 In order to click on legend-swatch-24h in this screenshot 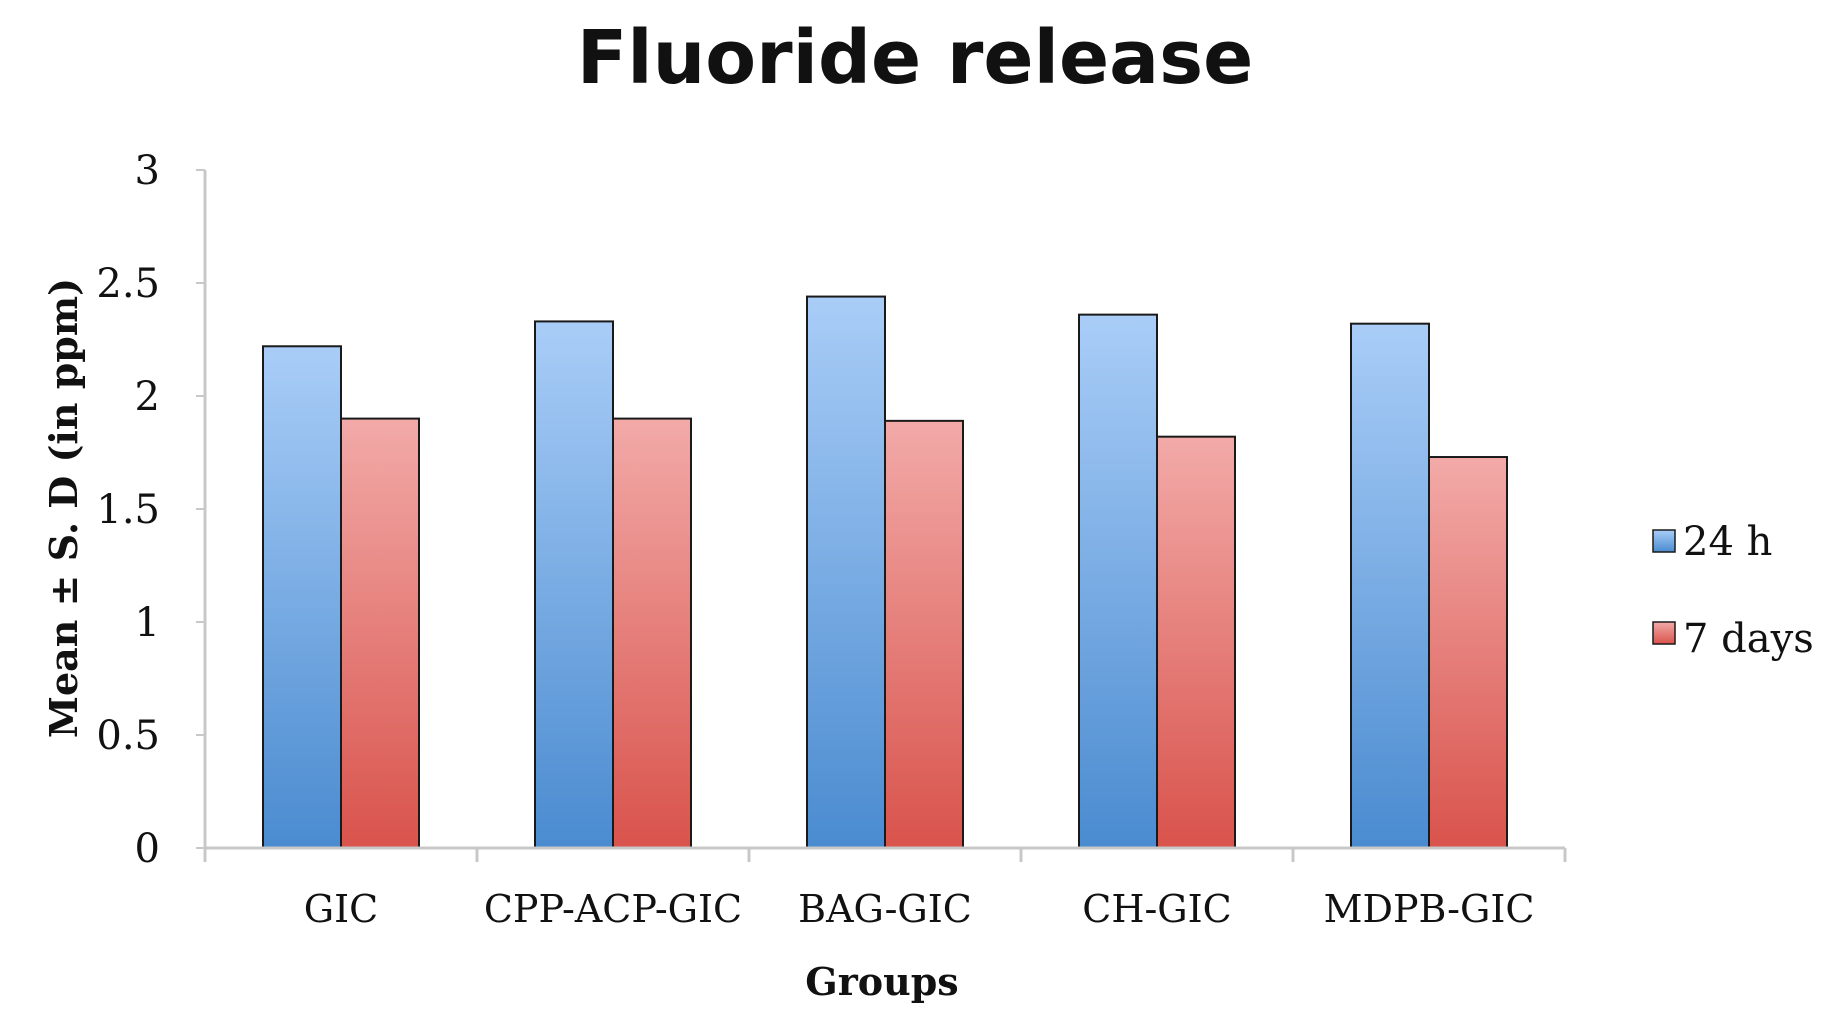, I will do `click(1664, 541)`.